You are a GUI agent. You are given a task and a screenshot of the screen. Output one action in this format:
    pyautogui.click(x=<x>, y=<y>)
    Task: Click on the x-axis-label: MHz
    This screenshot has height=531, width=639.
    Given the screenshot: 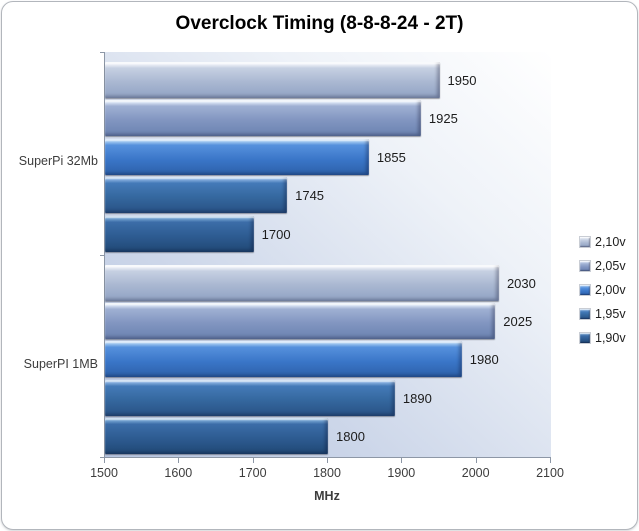 What is the action you would take?
    pyautogui.click(x=327, y=496)
    